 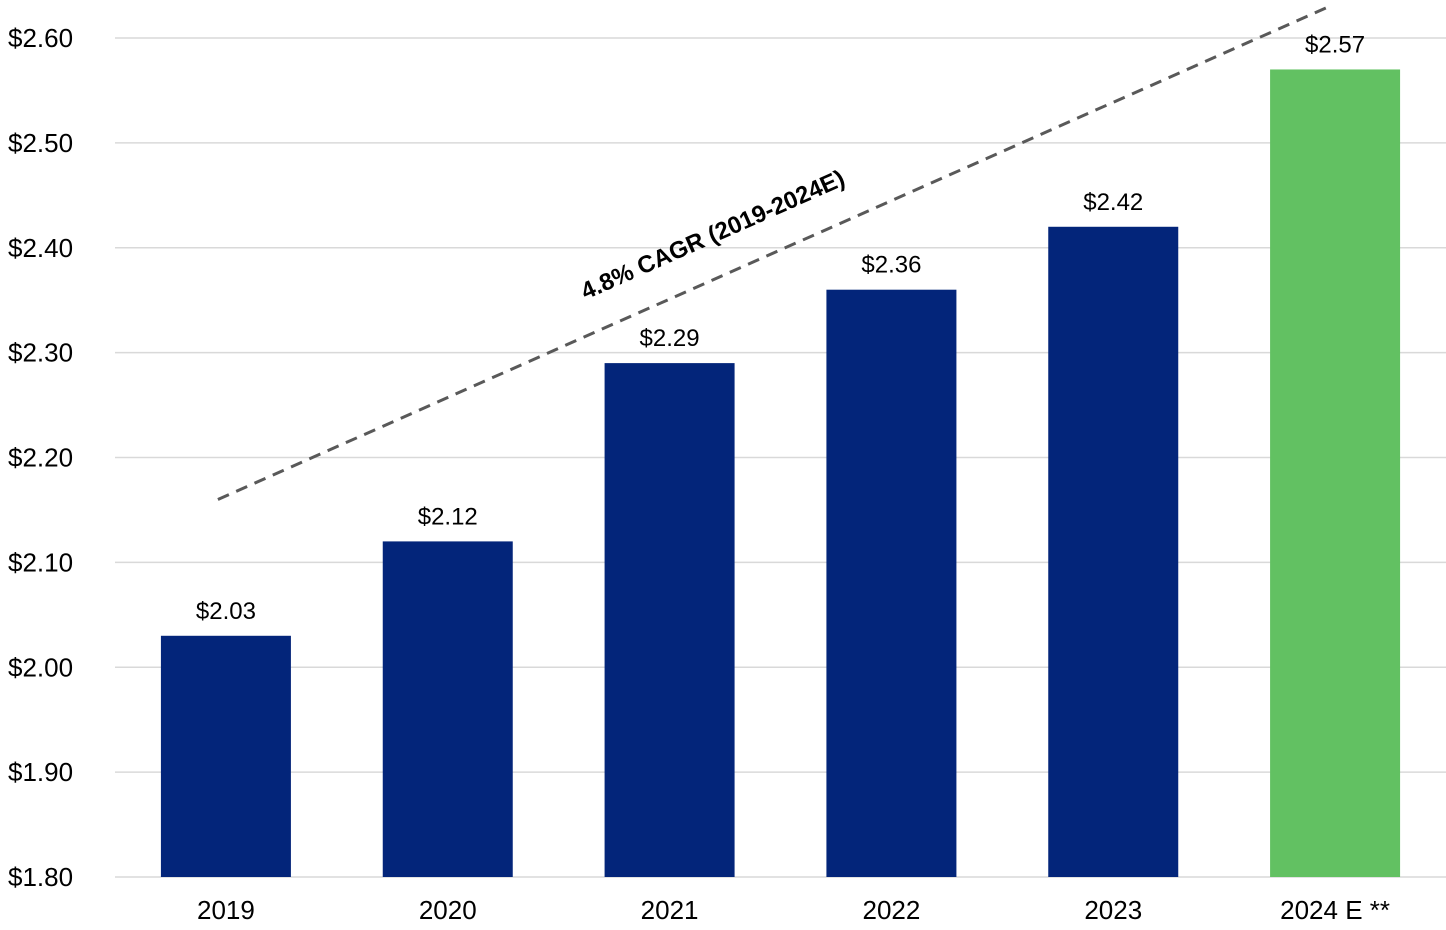 I want to click on x-tick-label: 2023, so click(x=1113, y=910).